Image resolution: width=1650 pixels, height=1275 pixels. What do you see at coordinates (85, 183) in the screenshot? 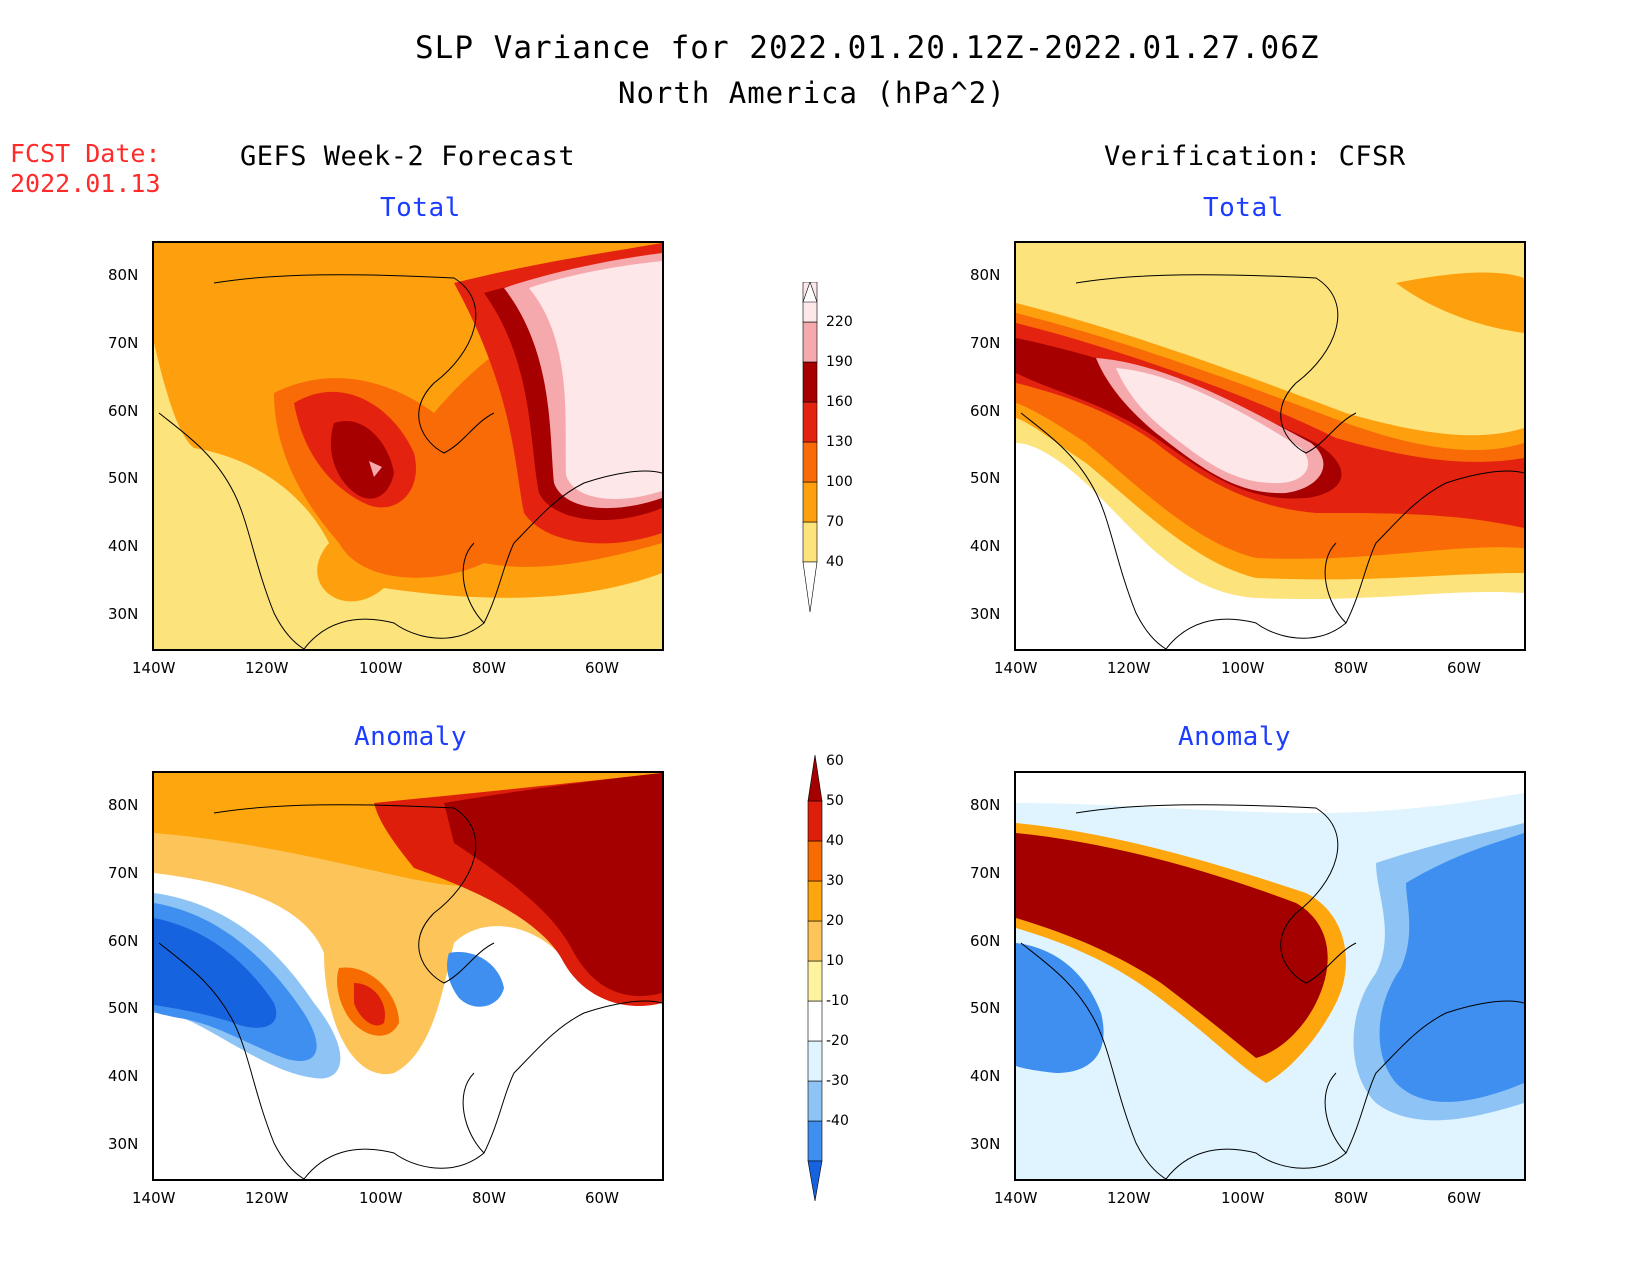
I see `fcst-date-value: 2022.01.13` at bounding box center [85, 183].